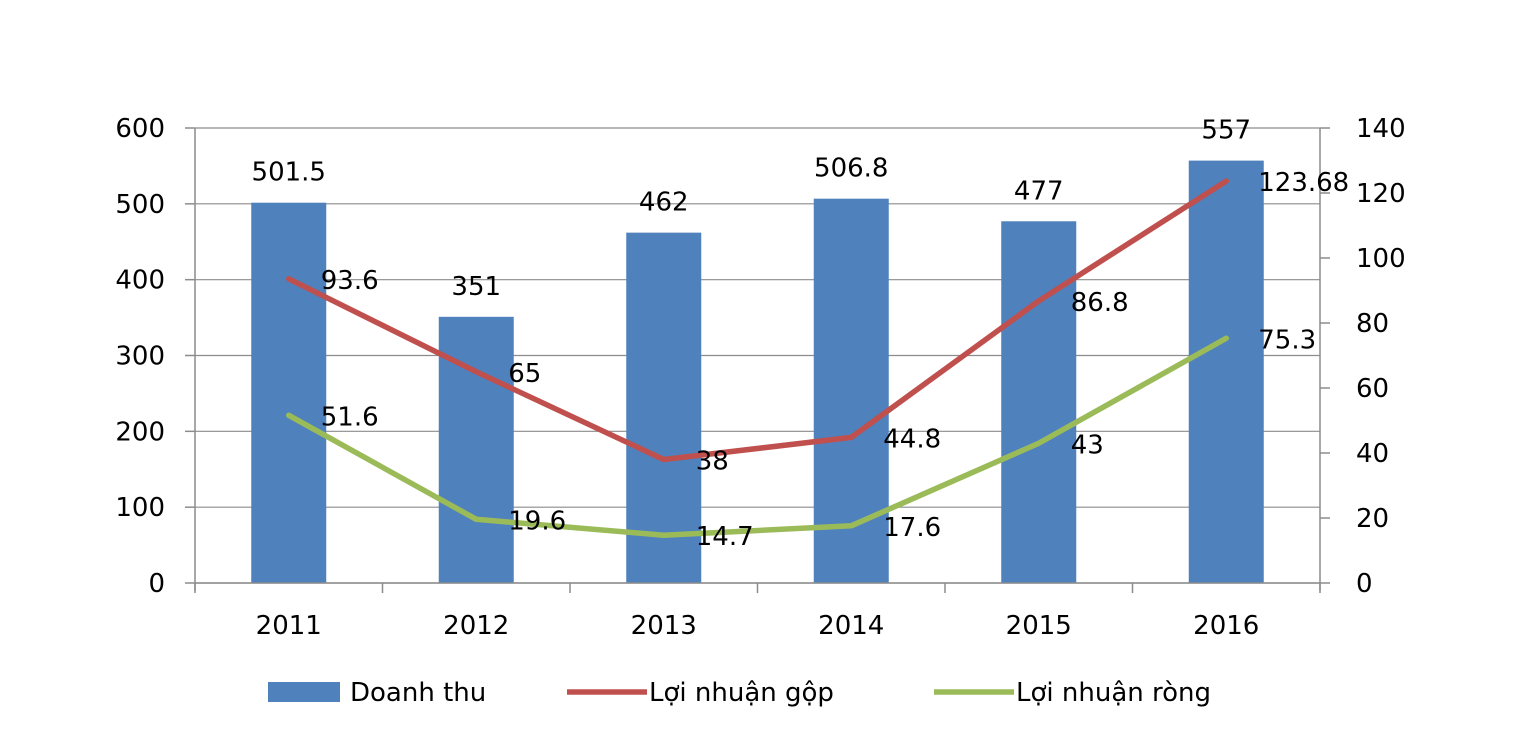 This screenshot has height=730, width=1532. Describe the element at coordinates (476, 287) in the screenshot. I see `bar-data-label: 351` at that location.